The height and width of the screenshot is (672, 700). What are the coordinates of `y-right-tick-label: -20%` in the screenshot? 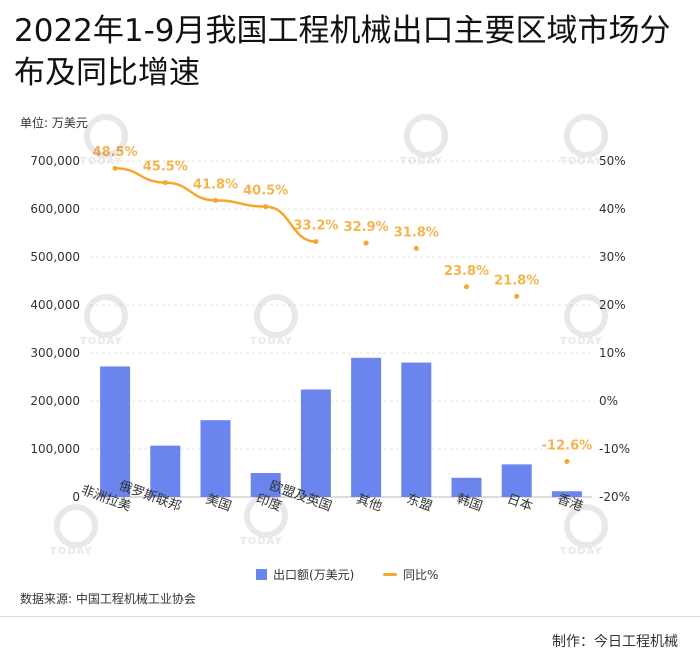 It's located at (614, 497).